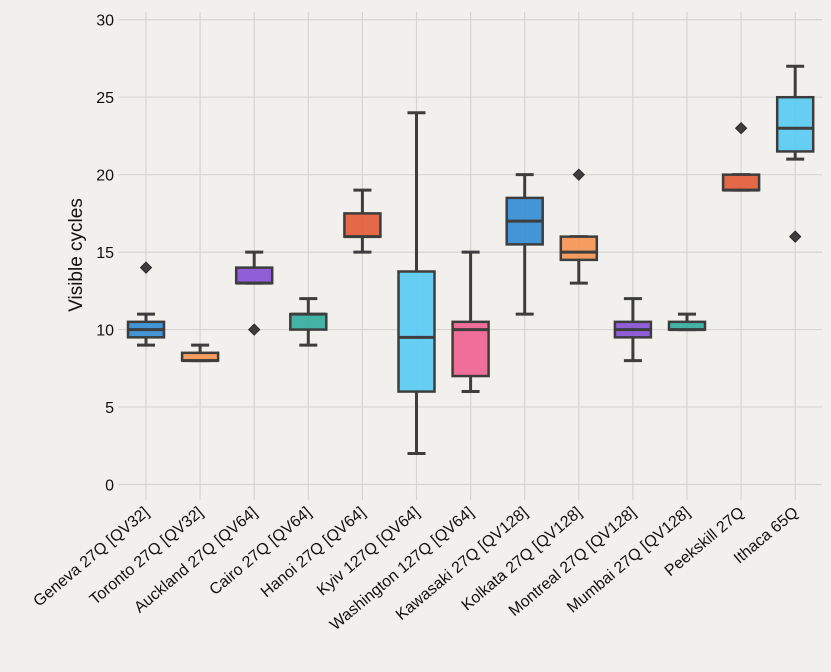 Image resolution: width=831 pixels, height=672 pixels. I want to click on y-tick-label: 15, so click(105, 253).